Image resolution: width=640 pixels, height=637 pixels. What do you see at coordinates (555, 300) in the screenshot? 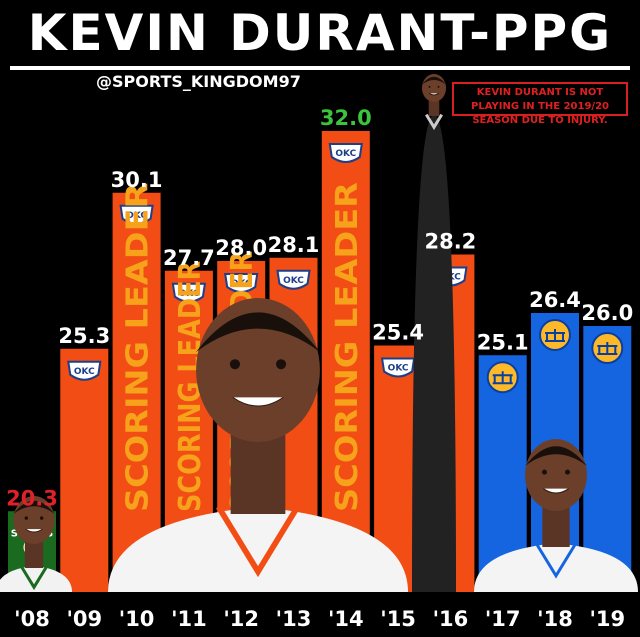
I see `value-label: 26.4` at bounding box center [555, 300].